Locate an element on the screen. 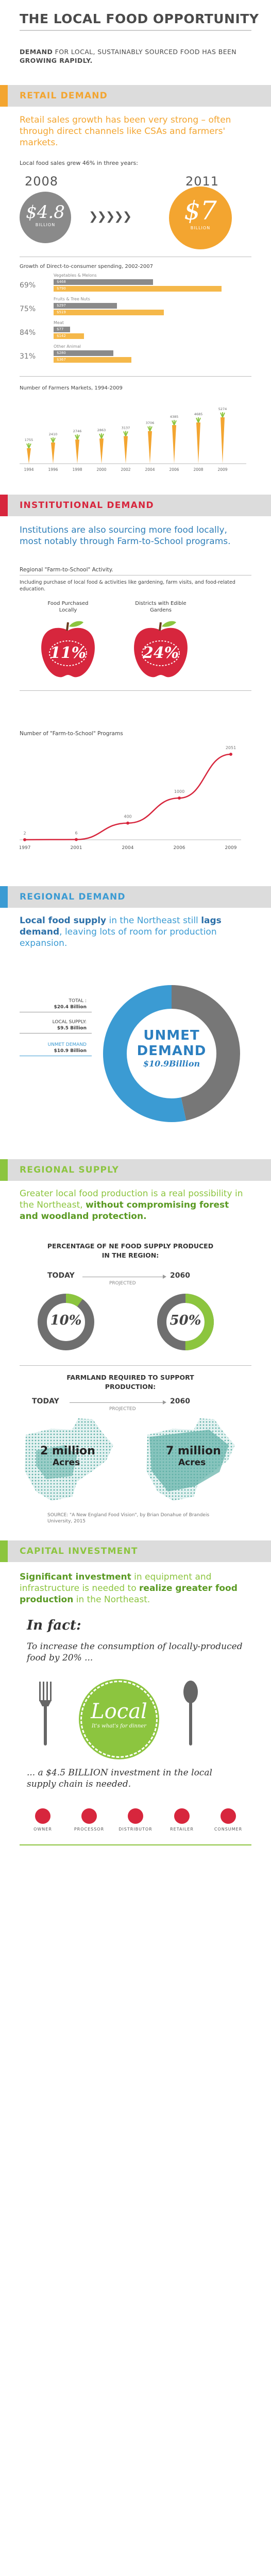 The width and height of the screenshot is (271, 2576). local-badge-sub: It's what's for dinner is located at coordinates (119, 1726).